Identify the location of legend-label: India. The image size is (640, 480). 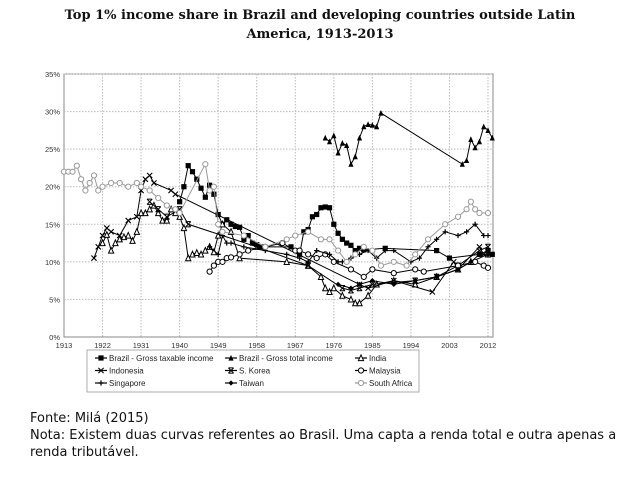
(378, 358).